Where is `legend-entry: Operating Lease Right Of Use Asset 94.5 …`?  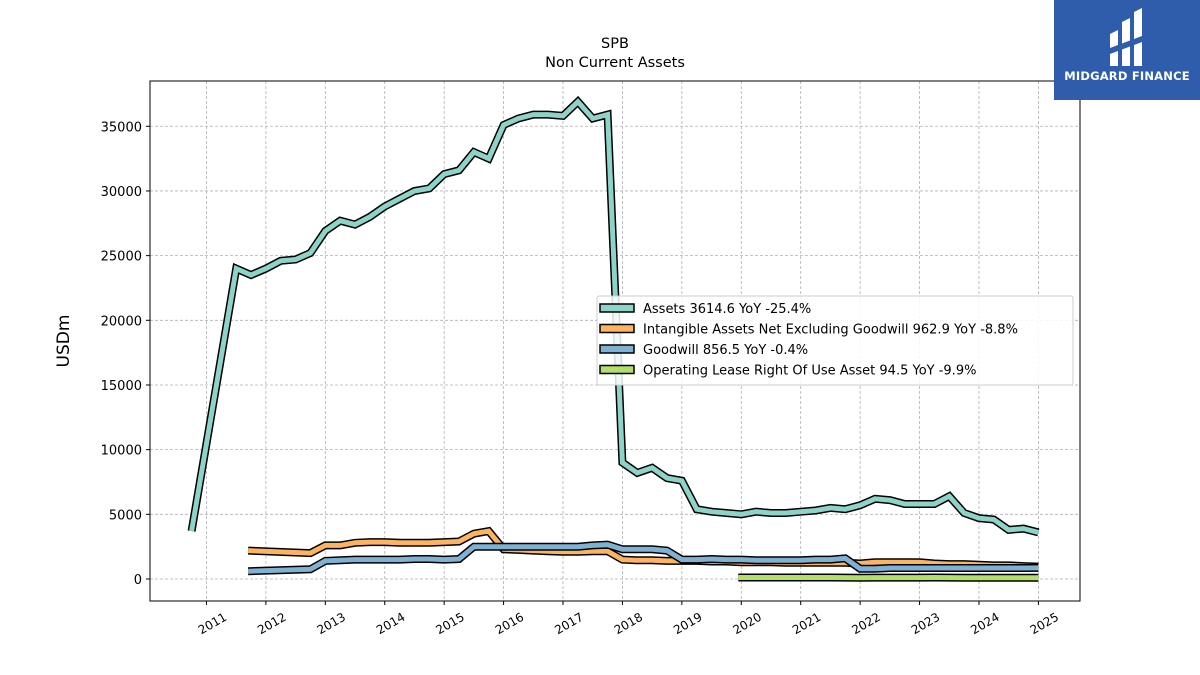 legend-entry: Operating Lease Right Of Use Asset 94.5 … is located at coordinates (809, 371).